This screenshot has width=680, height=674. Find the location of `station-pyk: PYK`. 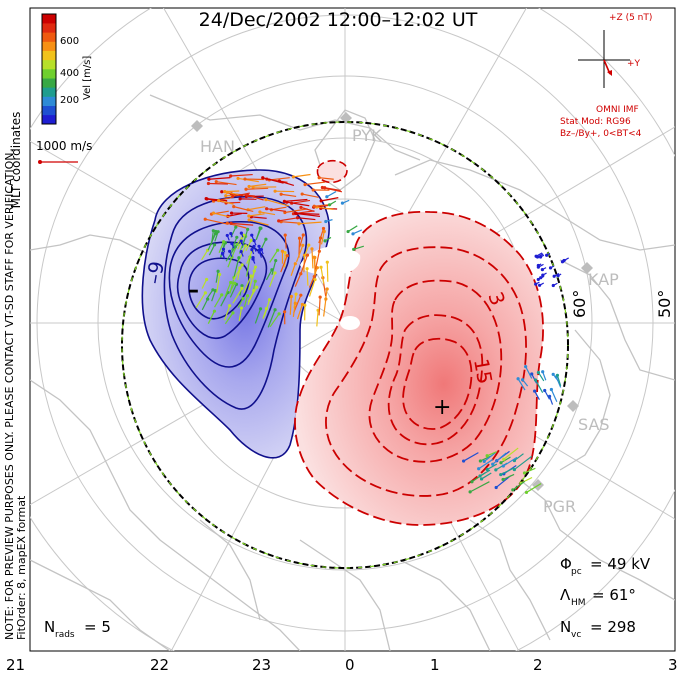

station-pyk: PYK is located at coordinates (367, 135).